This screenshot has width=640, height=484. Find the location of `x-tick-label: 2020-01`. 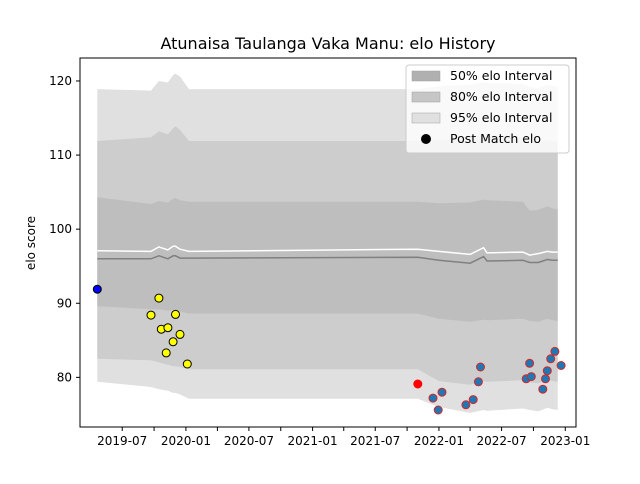

x-tick-label: 2020-01 is located at coordinates (186, 441).